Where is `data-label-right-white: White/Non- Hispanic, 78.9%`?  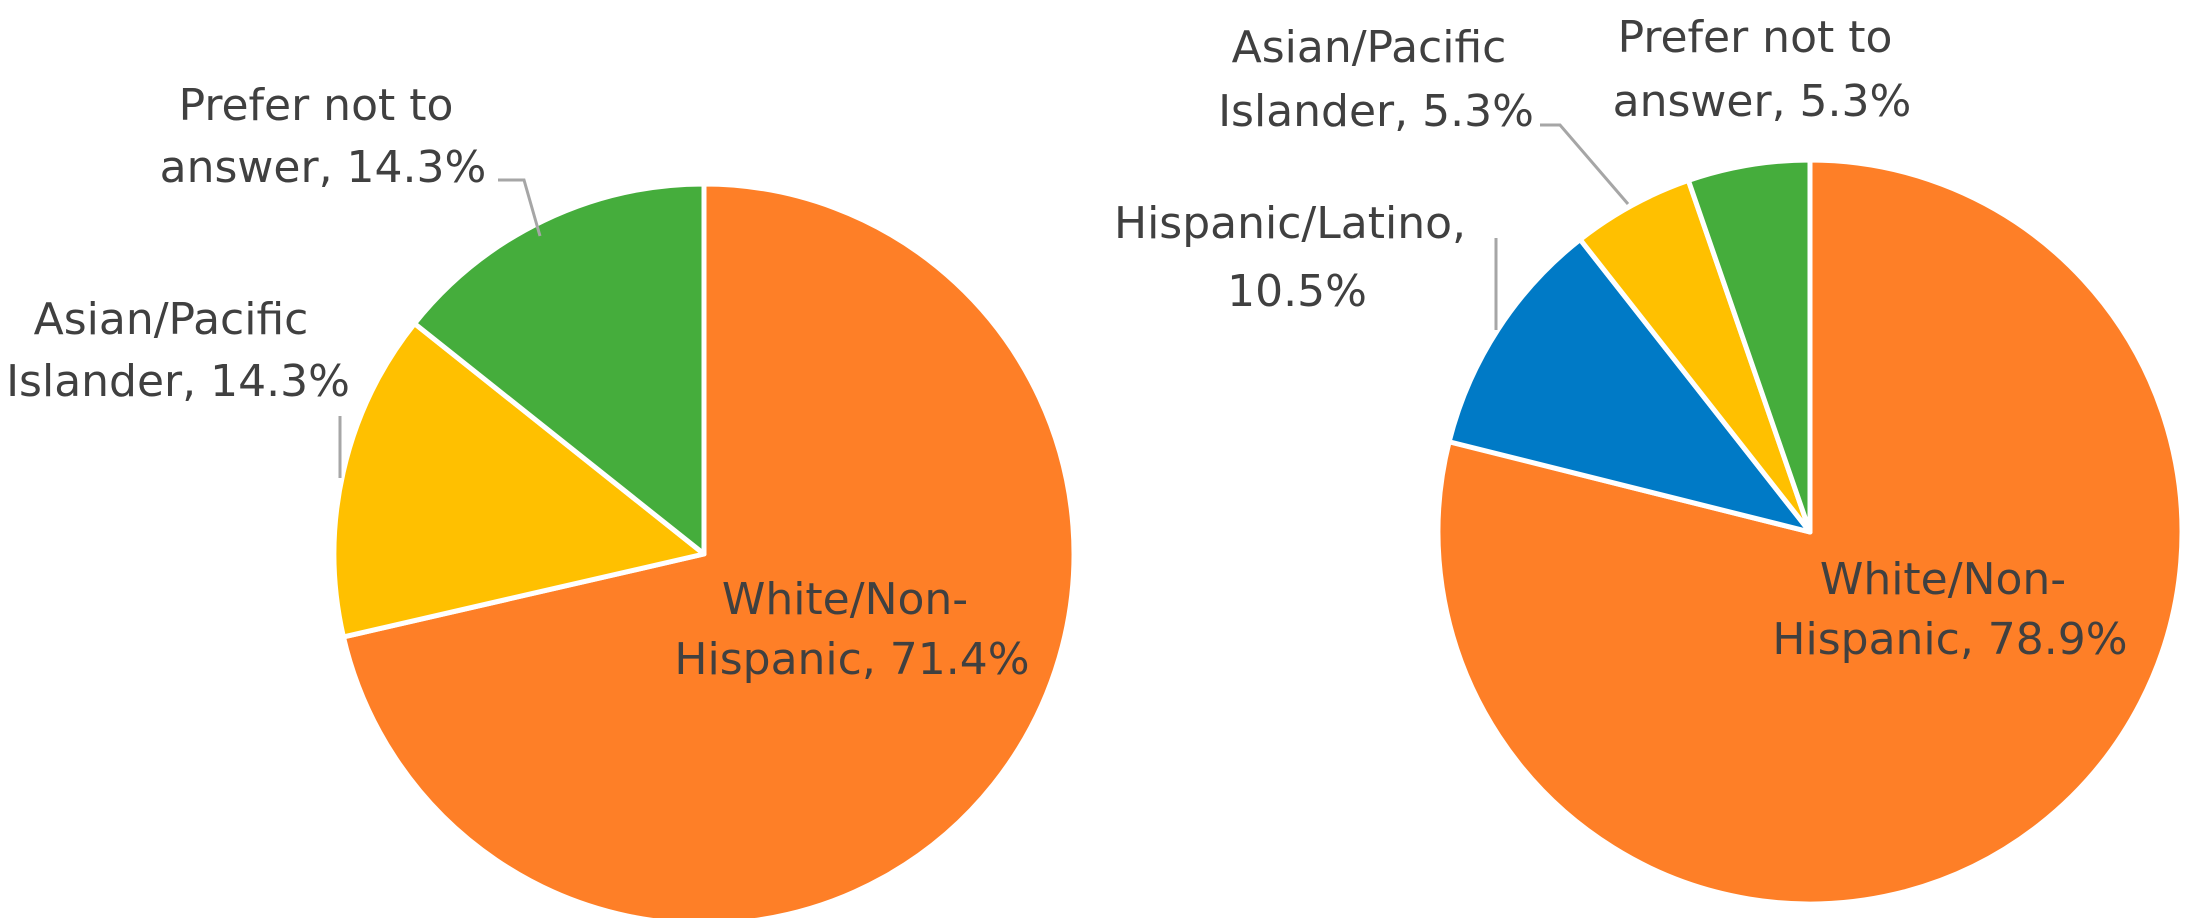
data-label-right-white: White/Non- Hispanic, 78.9% is located at coordinates (1949, 609).